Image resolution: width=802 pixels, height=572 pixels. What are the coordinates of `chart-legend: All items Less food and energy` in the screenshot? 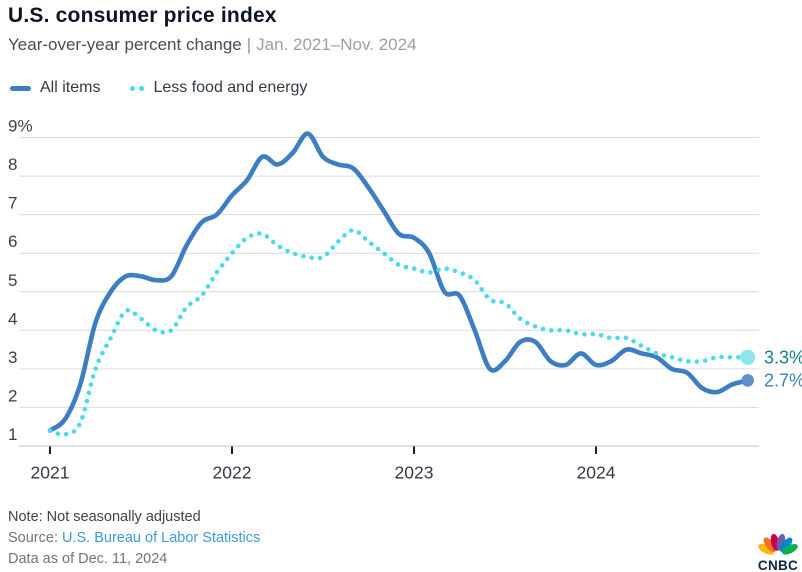 It's located at (158, 88).